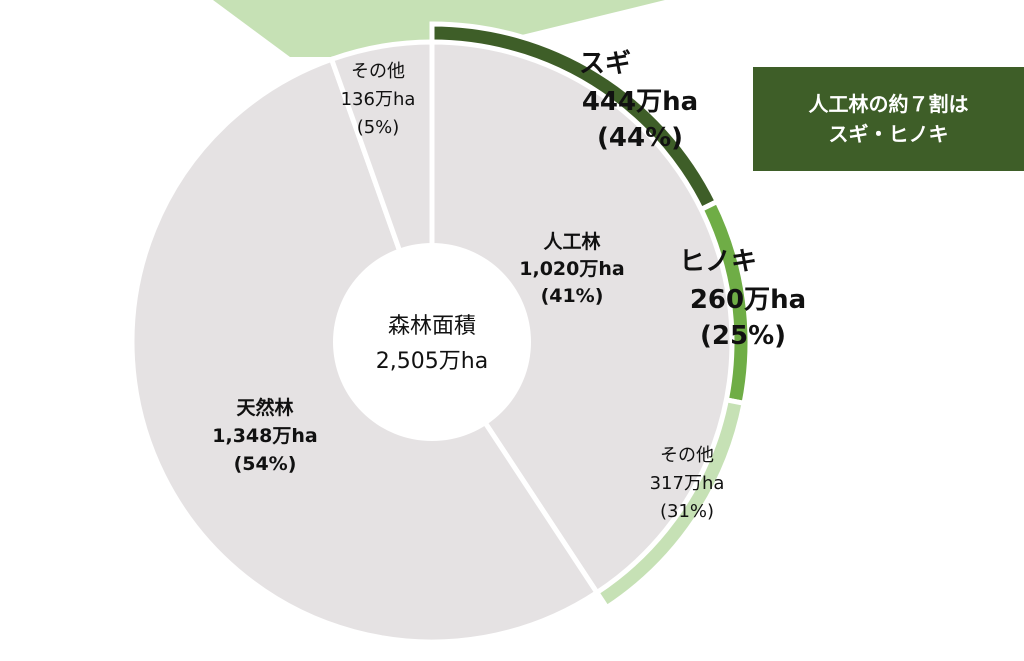  What do you see at coordinates (265, 464) in the screenshot?
I see `inner-label-natural-pct: (54%)` at bounding box center [265, 464].